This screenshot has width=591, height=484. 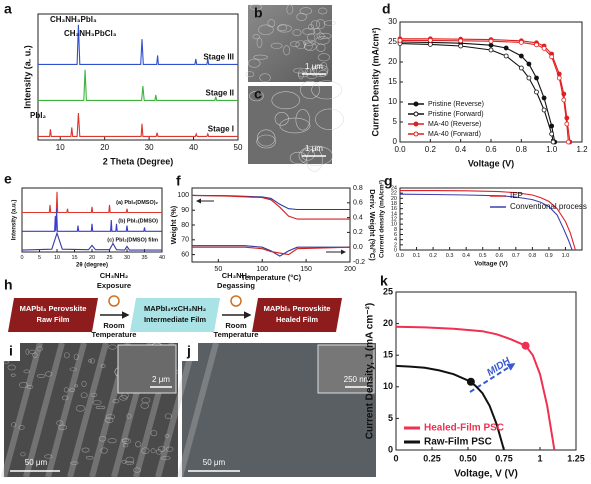 I want to click on y-axis-label: Current Density, J (mA cm⁻²), so click(x=370, y=371).